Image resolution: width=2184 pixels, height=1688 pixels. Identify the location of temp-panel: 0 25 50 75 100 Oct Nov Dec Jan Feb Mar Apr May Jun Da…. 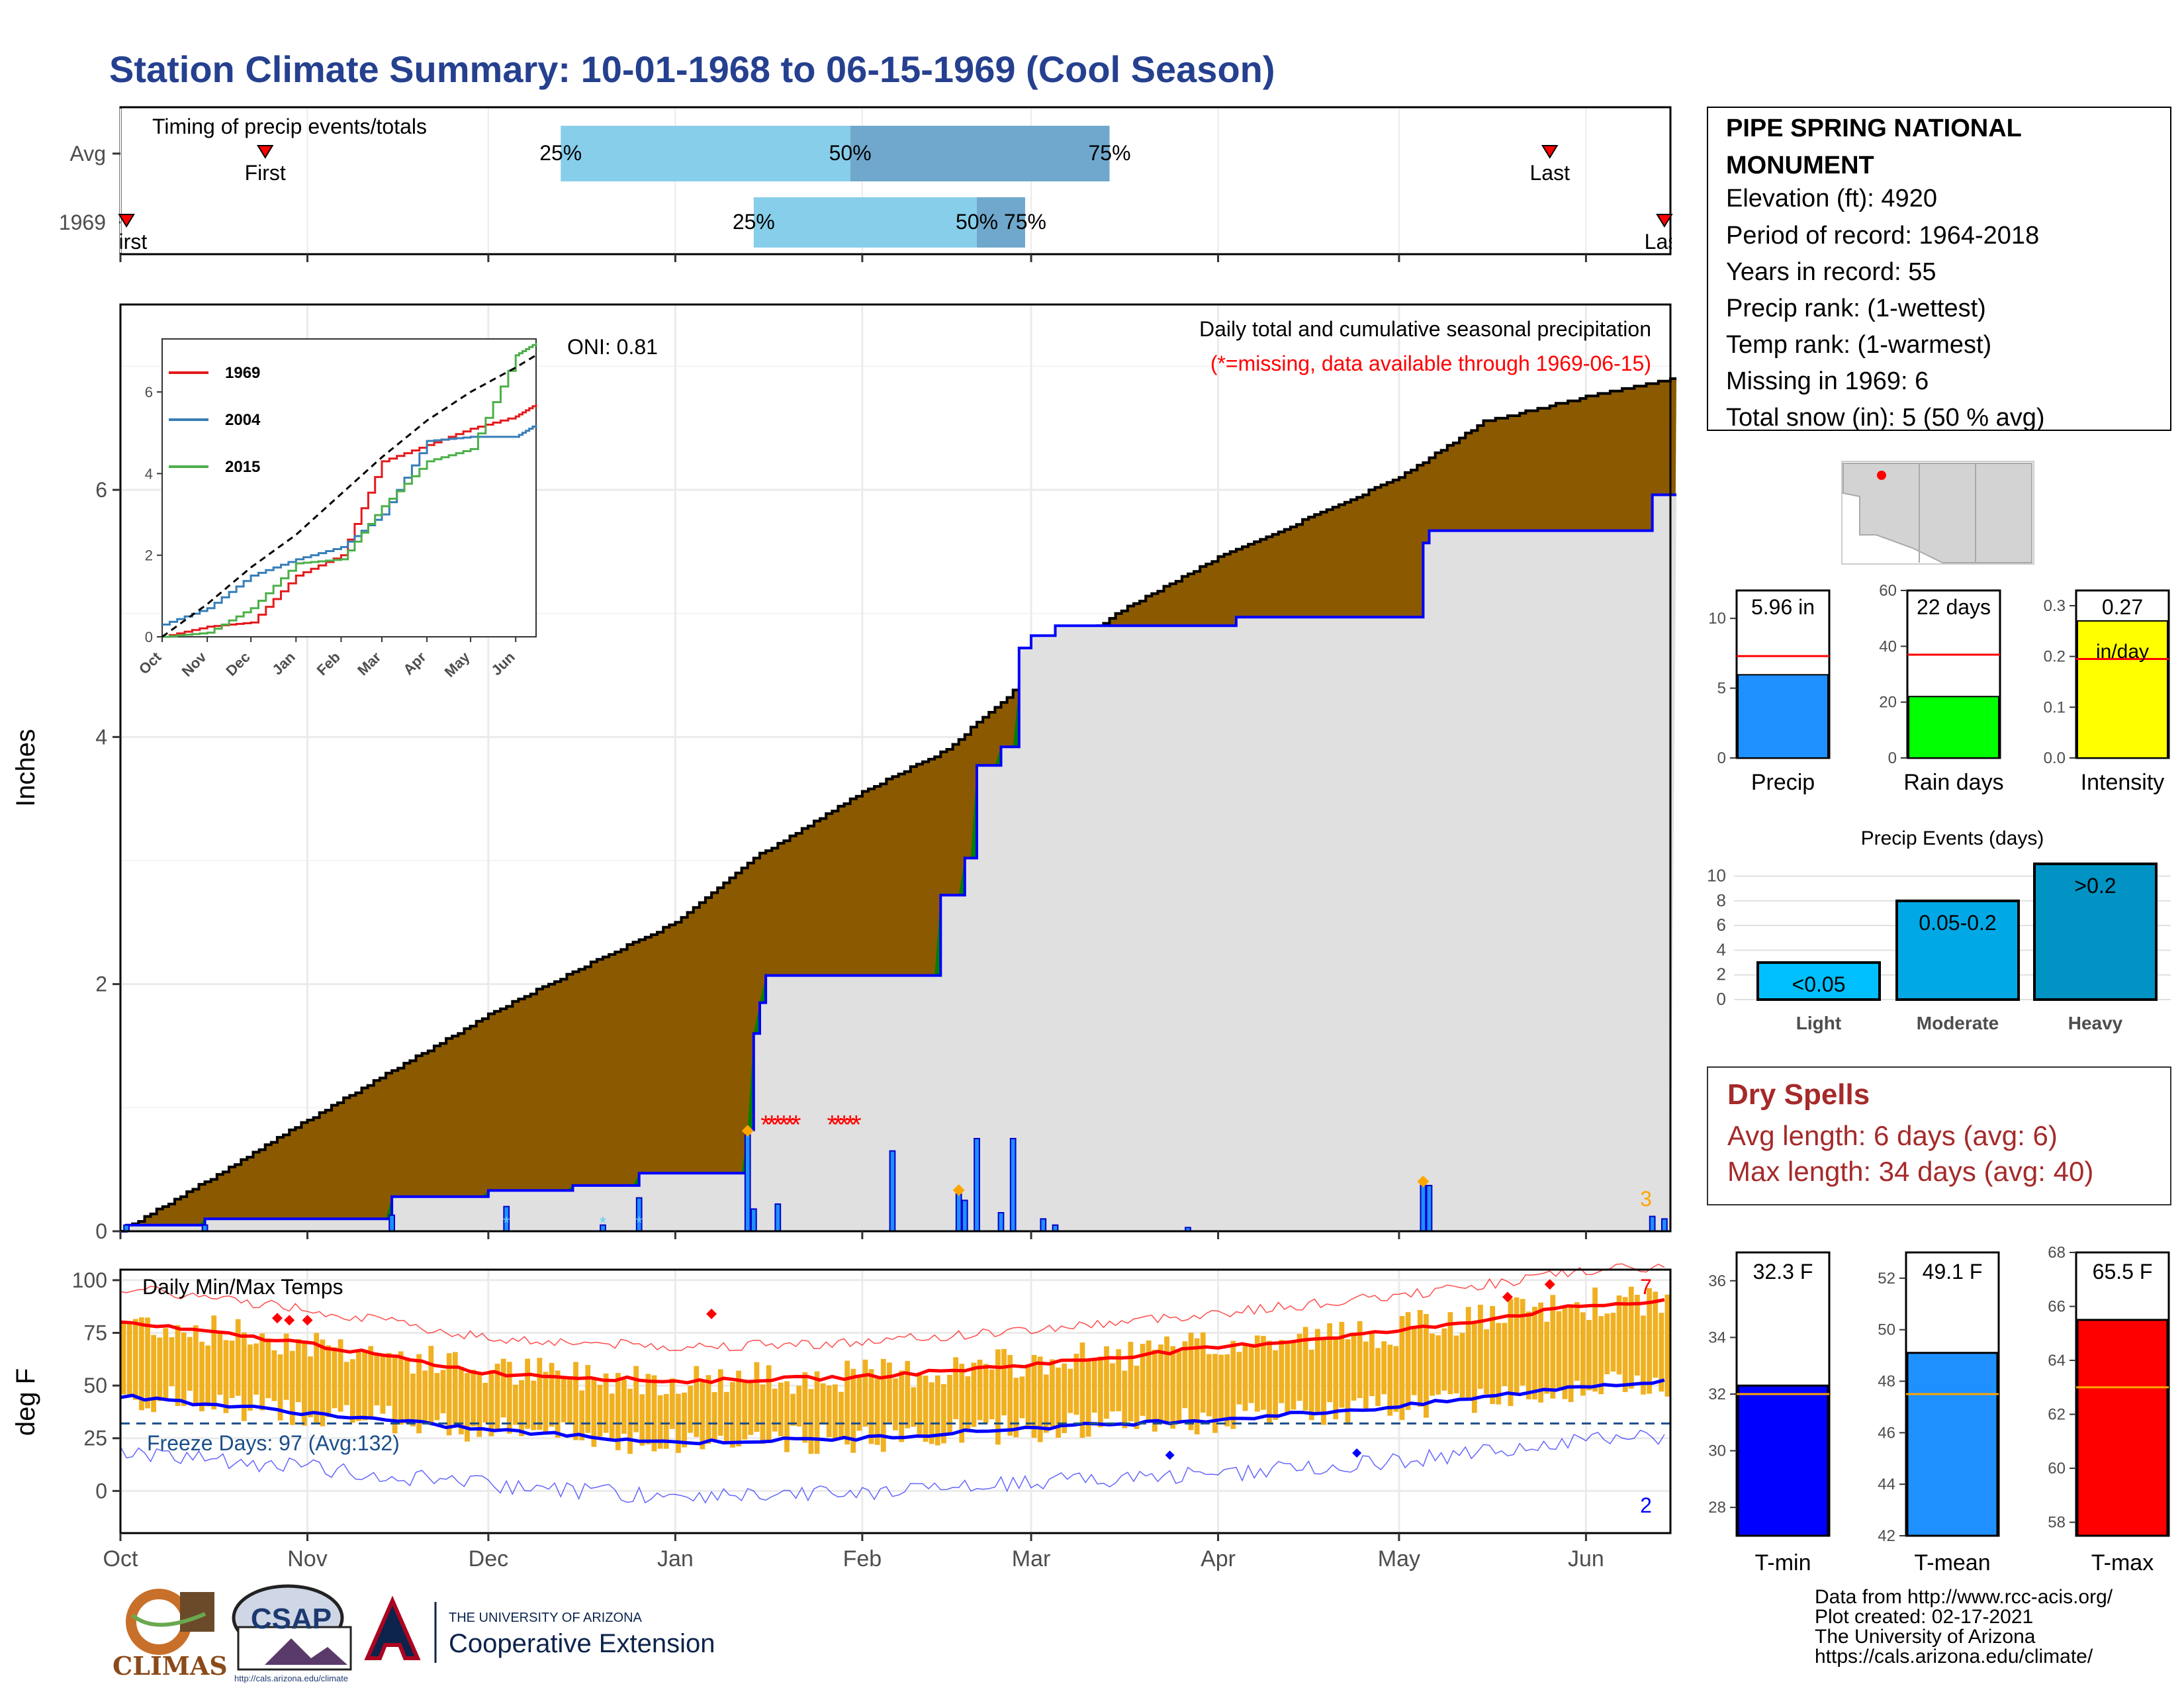
(842, 1417).